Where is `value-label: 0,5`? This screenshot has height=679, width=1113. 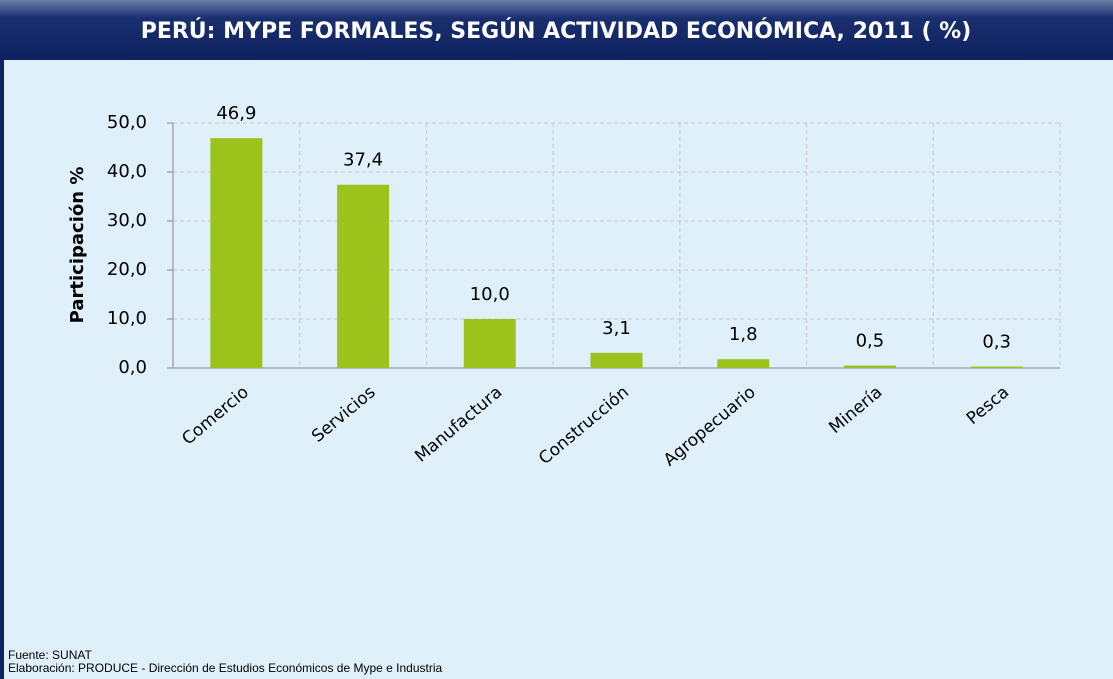 value-label: 0,5 is located at coordinates (870, 341).